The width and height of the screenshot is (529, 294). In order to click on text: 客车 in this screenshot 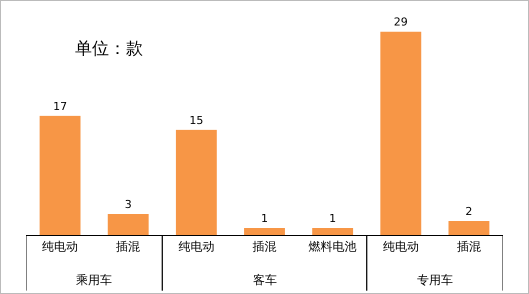, I will do `click(265, 280)`.